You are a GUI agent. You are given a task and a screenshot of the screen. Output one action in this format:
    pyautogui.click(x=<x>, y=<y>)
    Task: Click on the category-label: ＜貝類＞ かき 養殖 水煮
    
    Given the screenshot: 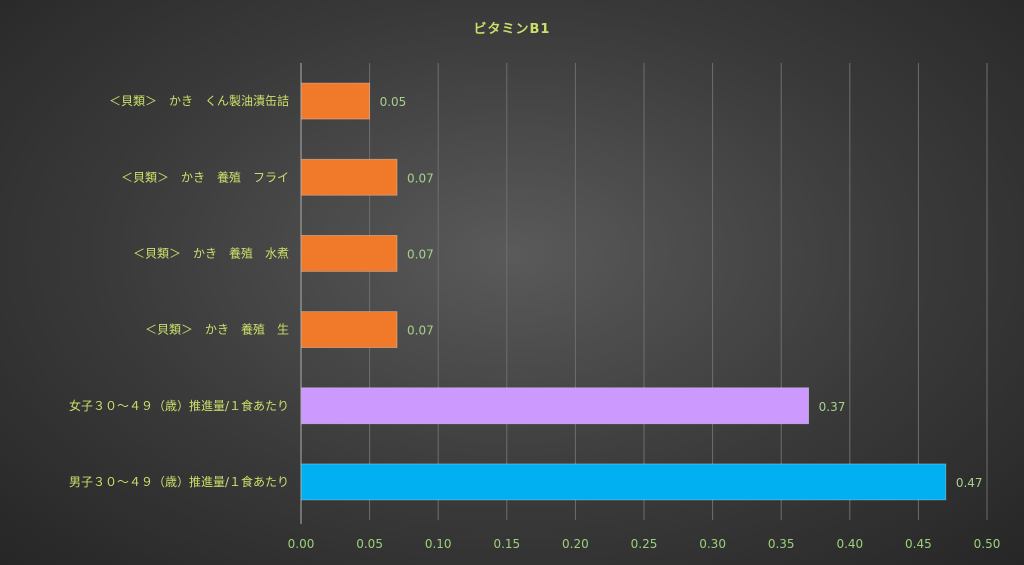 What is the action you would take?
    pyautogui.click(x=211, y=252)
    